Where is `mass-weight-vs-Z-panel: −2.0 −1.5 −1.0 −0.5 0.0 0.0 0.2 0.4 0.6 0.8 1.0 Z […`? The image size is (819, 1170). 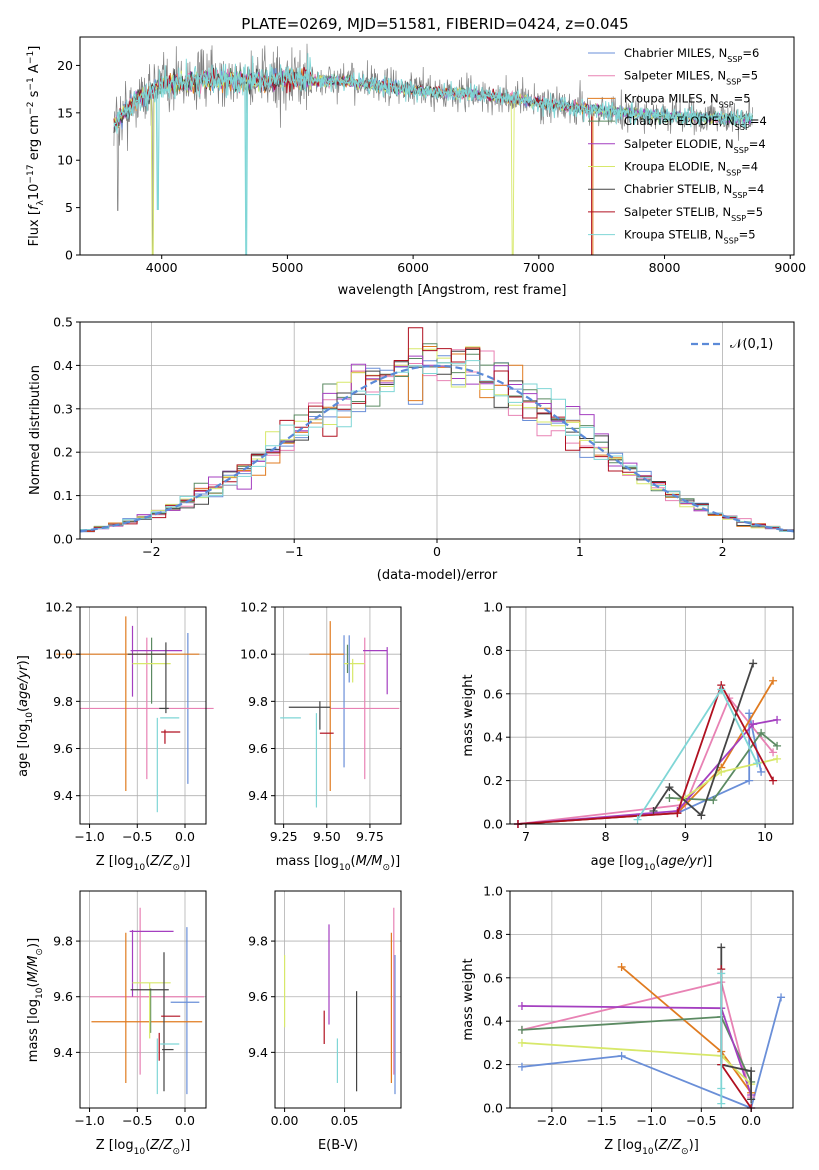
mass-weight-vs-Z-panel: −2.0 −1.5 −1.0 −0.5 0.0 0.0 0.2 0.4 0.6 0.8 1.0 Z [… is located at coordinates (627, 1020).